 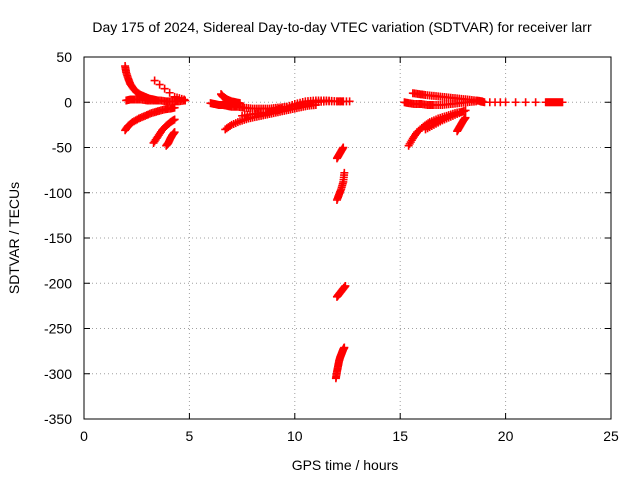 I want to click on y-tick-label: -150, so click(x=58, y=238).